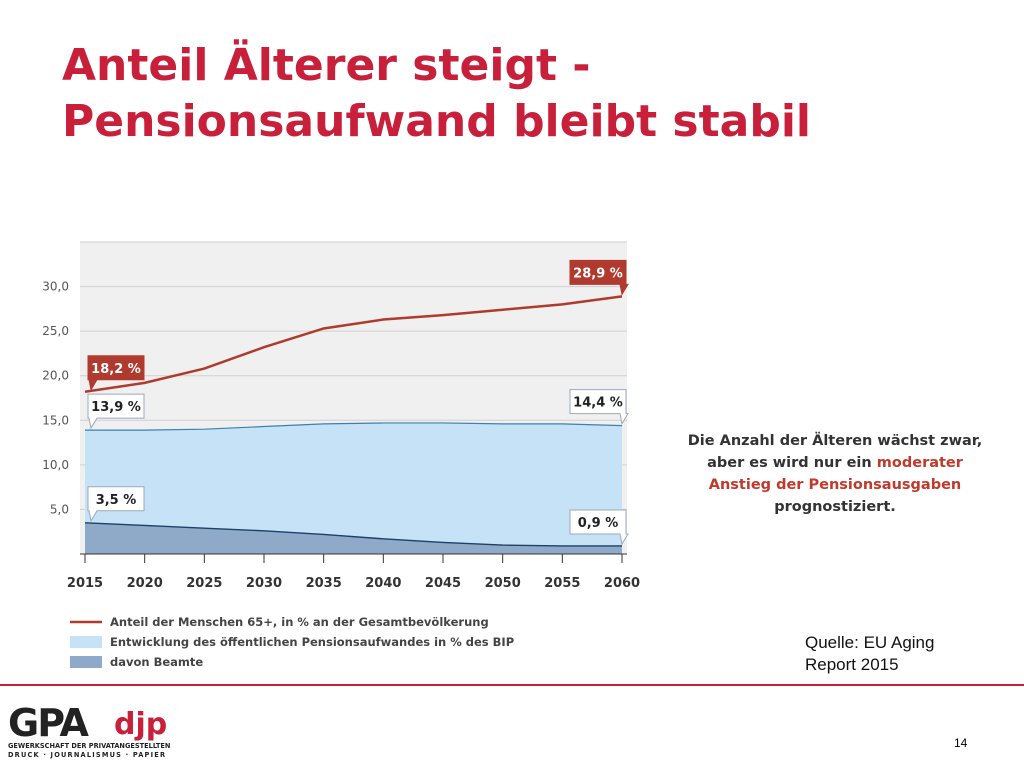 Image resolution: width=1024 pixels, height=768 pixels. What do you see at coordinates (353, 534) in the screenshot?
I see `area-beamte-edge` at bounding box center [353, 534].